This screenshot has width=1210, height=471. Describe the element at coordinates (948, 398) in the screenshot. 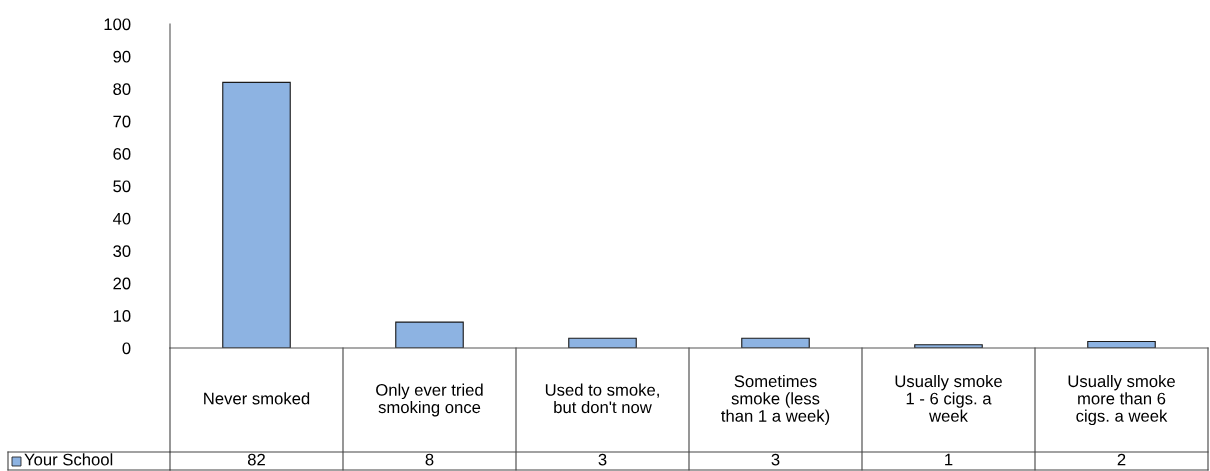

I see `x-tick-label: Usually smoke 1 - 6 cigs. a week` at that location.